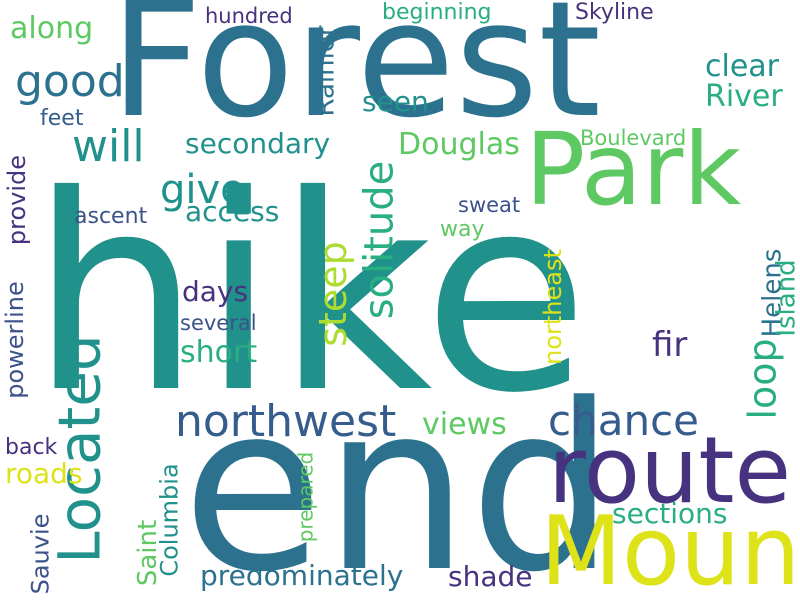 The height and width of the screenshot is (600, 800). What do you see at coordinates (552, 307) in the screenshot?
I see `word-northeast: northeast` at bounding box center [552, 307].